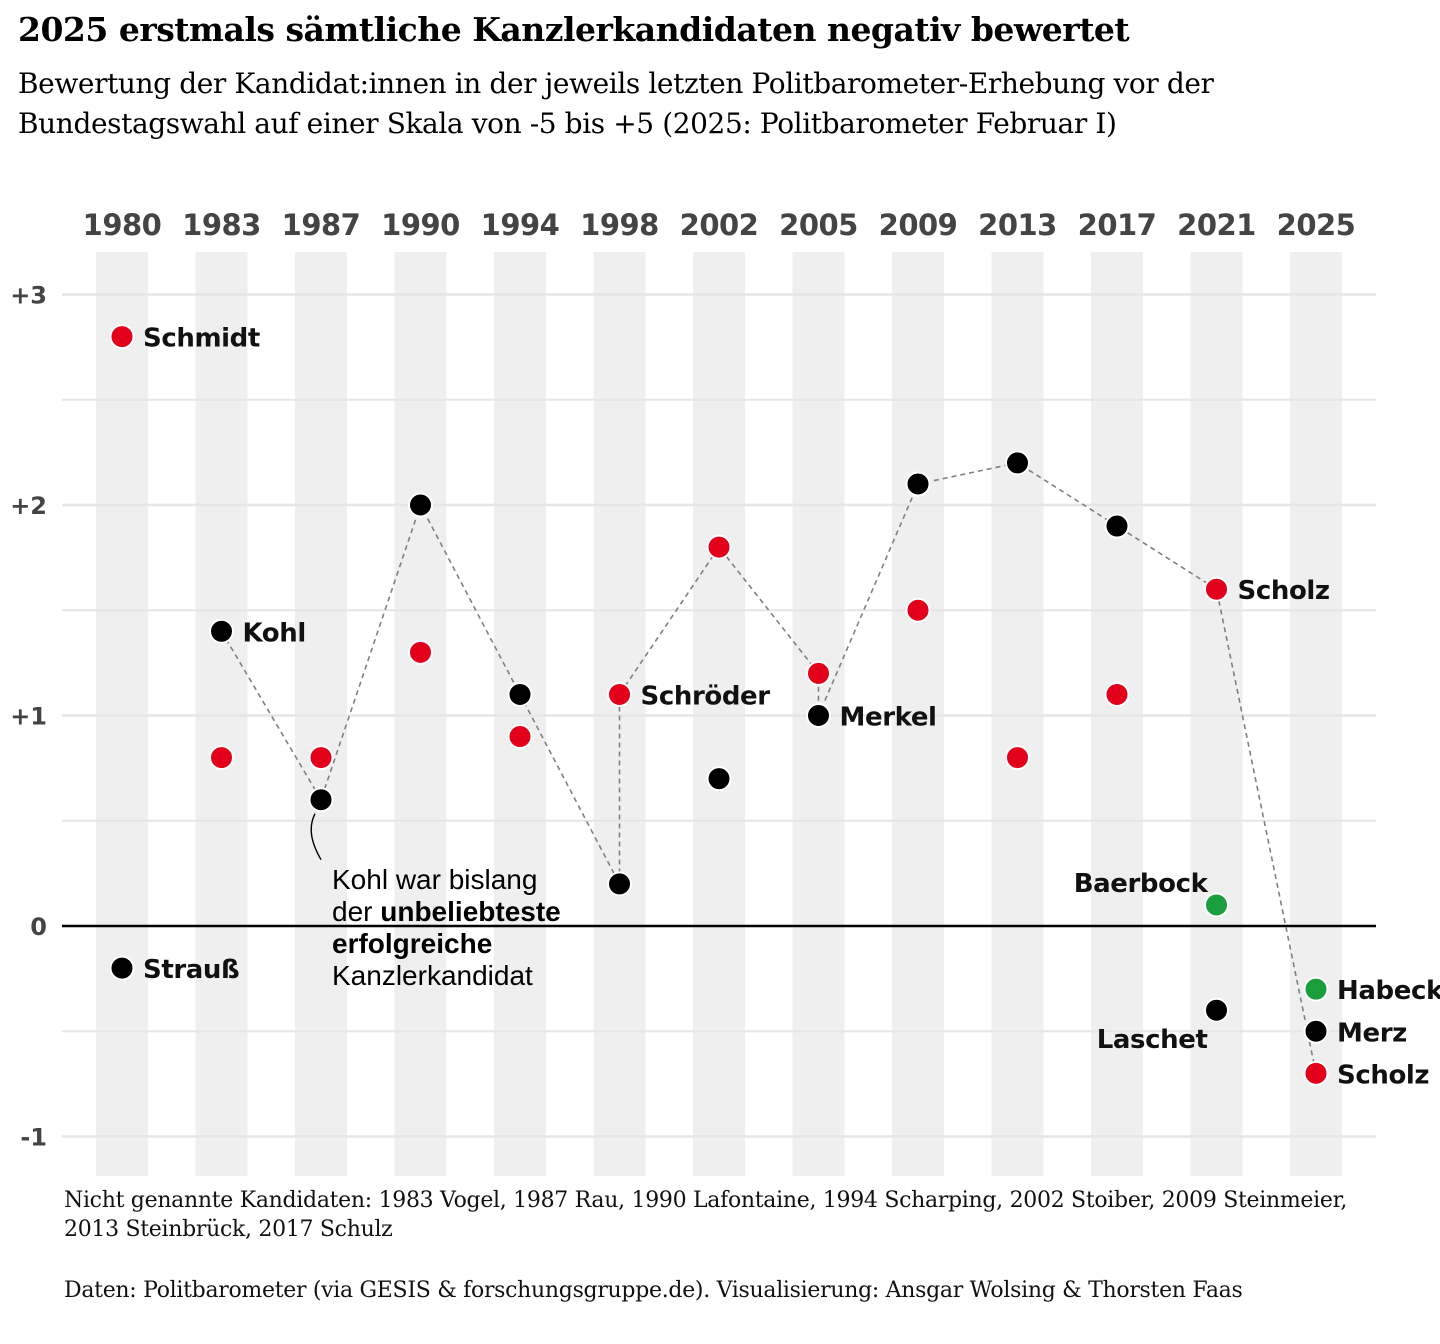  What do you see at coordinates (122, 225) in the screenshot?
I see `x-tick-label: 1980` at bounding box center [122, 225].